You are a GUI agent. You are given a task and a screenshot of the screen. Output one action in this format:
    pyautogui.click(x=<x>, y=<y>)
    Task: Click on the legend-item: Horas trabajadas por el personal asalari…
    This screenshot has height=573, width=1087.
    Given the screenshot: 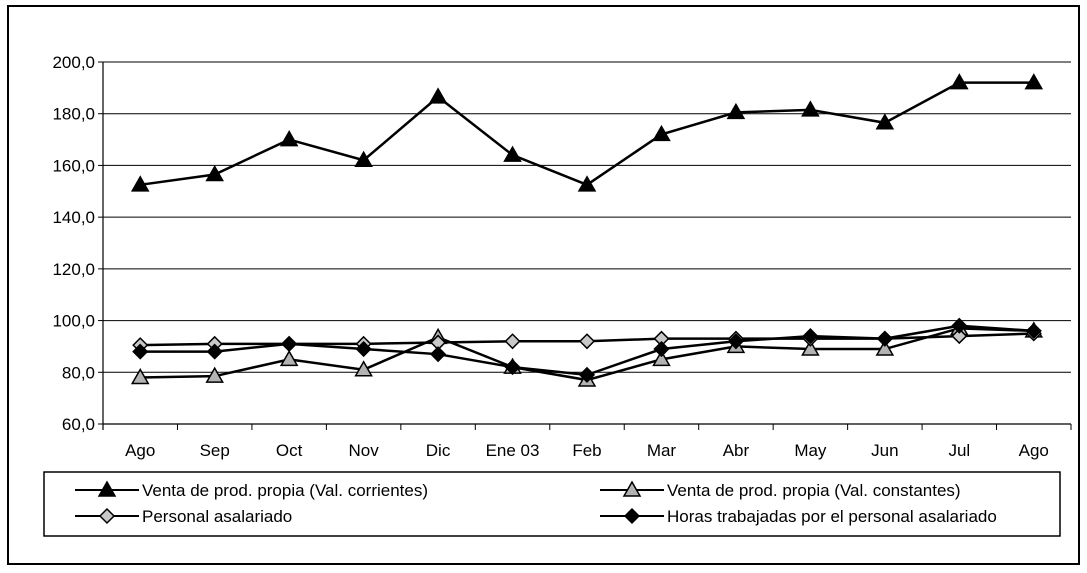 What is the action you would take?
    pyautogui.click(x=798, y=516)
    